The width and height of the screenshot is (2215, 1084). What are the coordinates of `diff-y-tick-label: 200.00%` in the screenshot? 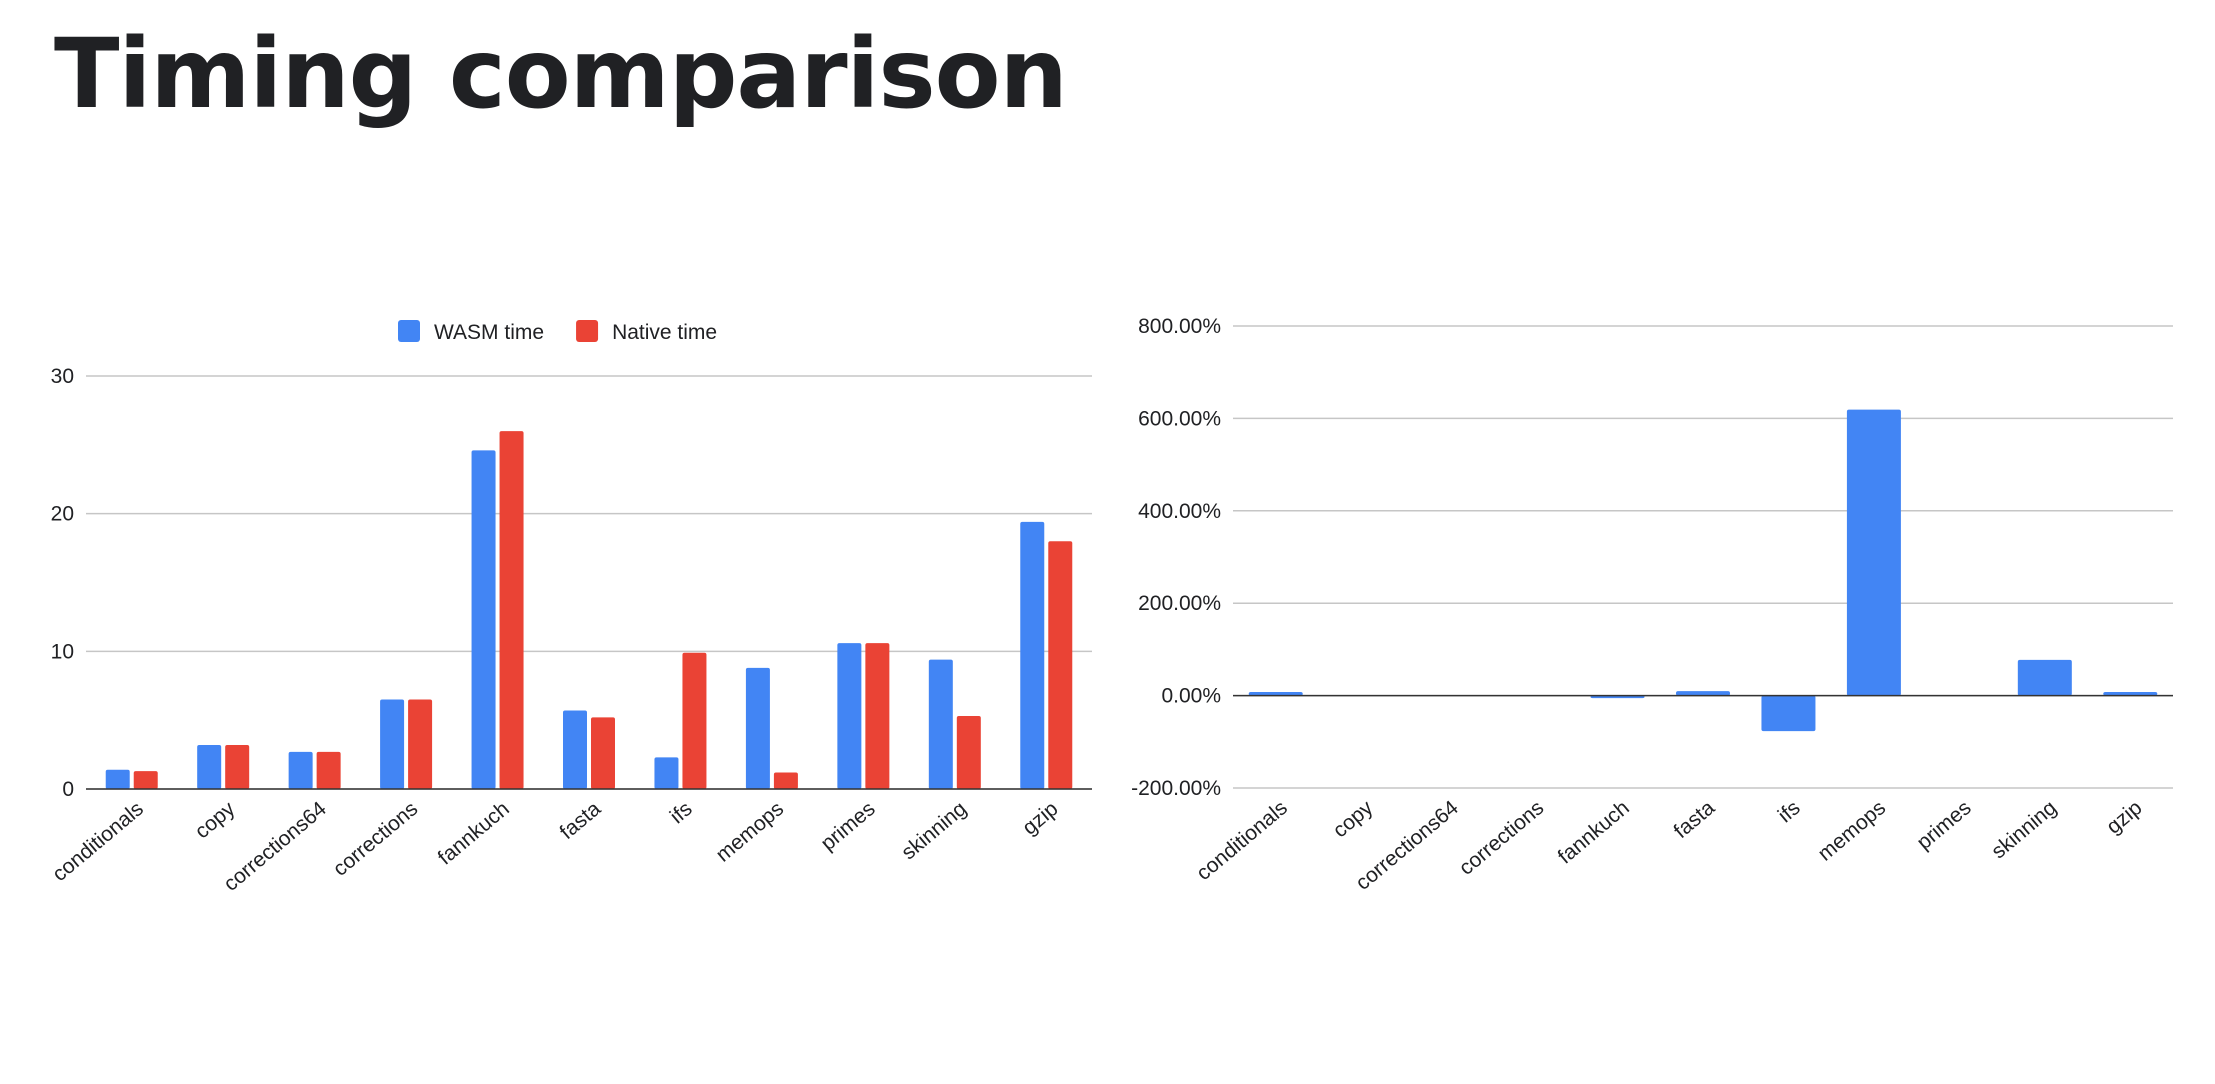 It's located at (1179, 603).